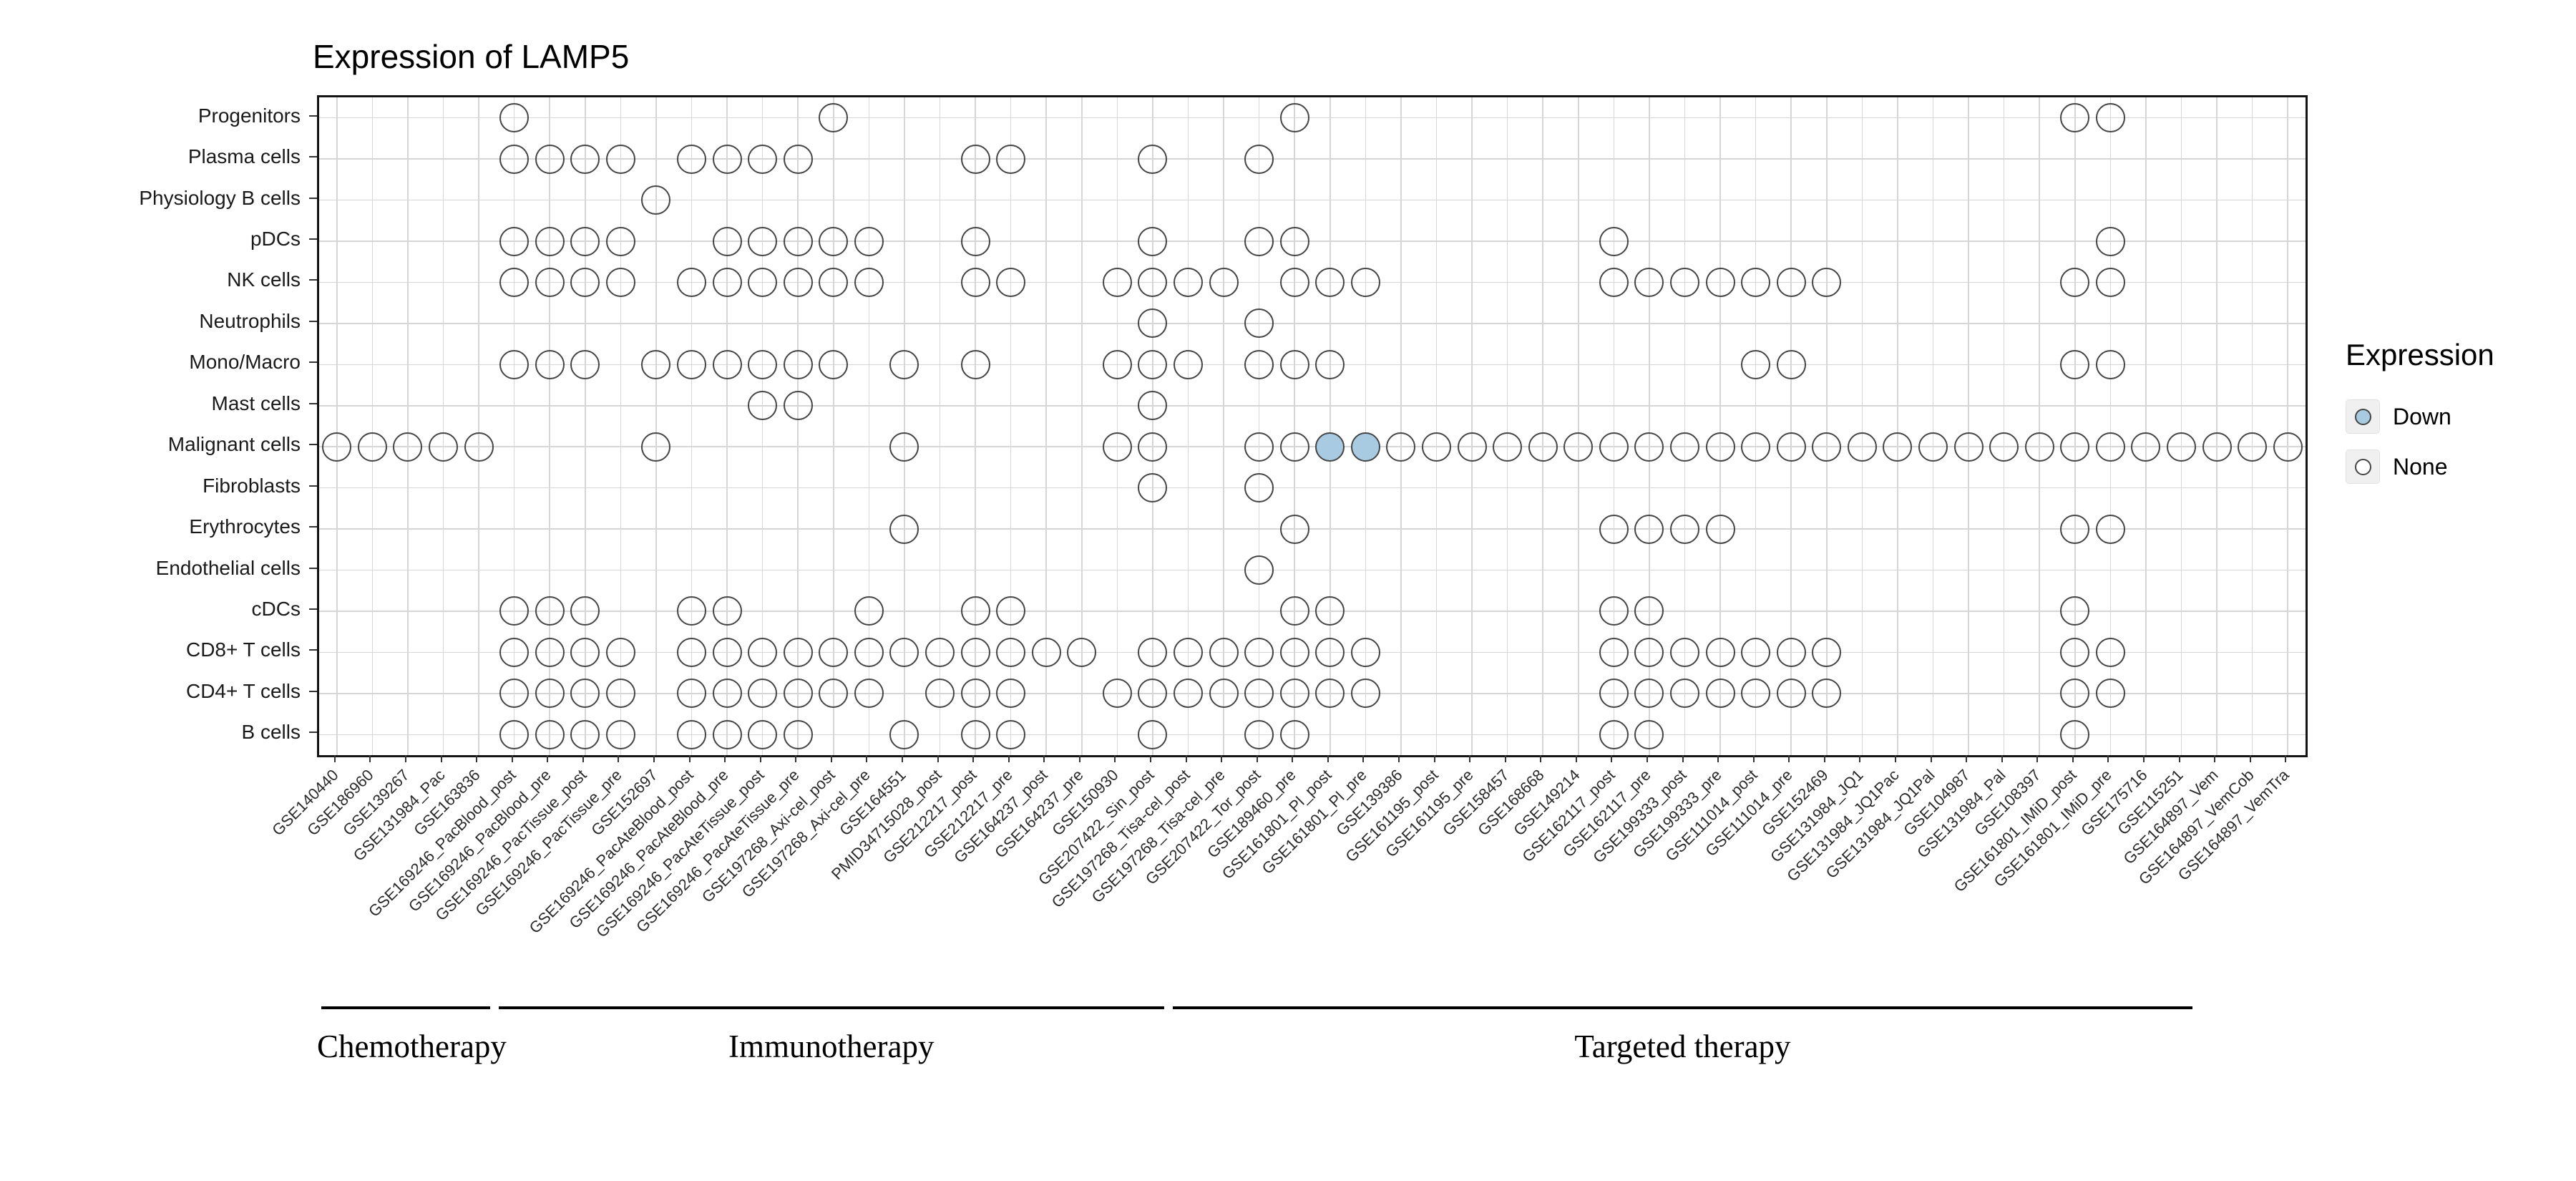 The width and height of the screenshot is (2576, 1181). What do you see at coordinates (2362, 466) in the screenshot?
I see `none-dot-icon` at bounding box center [2362, 466].